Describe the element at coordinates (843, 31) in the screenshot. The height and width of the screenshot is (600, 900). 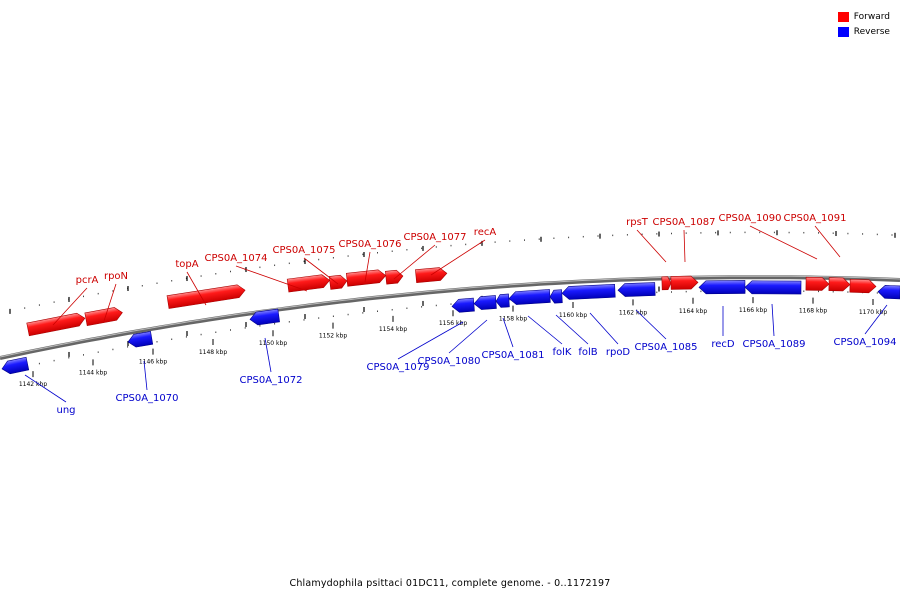
I see `reverse-swatch` at that location.